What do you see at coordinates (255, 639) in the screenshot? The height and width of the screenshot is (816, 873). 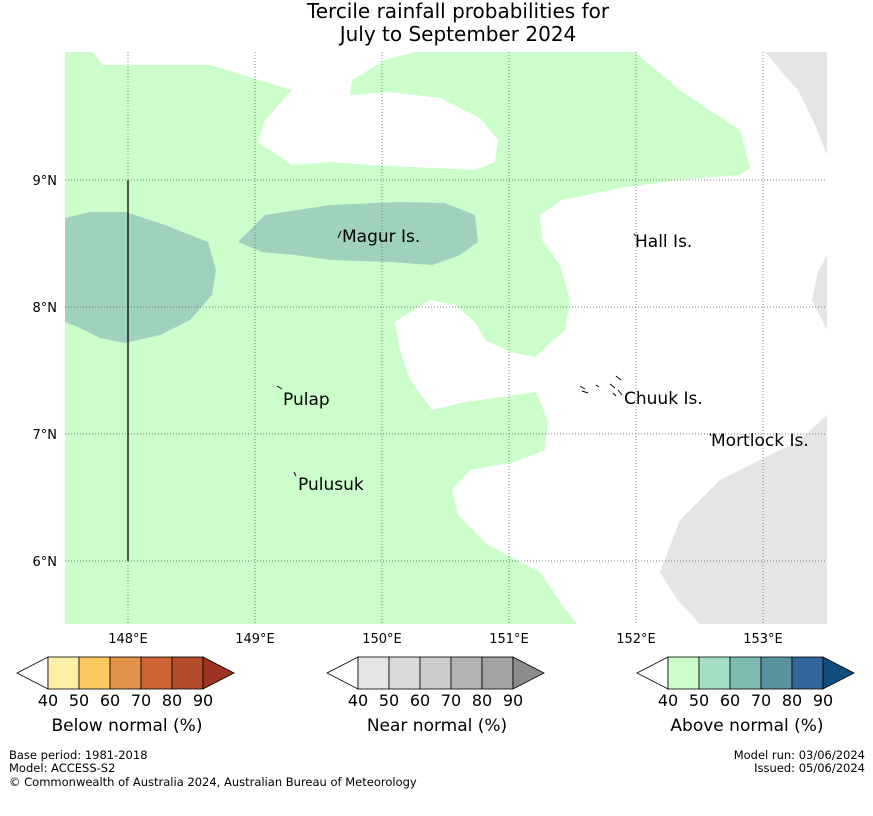 I see `lon-tick-label: 149°E` at bounding box center [255, 639].